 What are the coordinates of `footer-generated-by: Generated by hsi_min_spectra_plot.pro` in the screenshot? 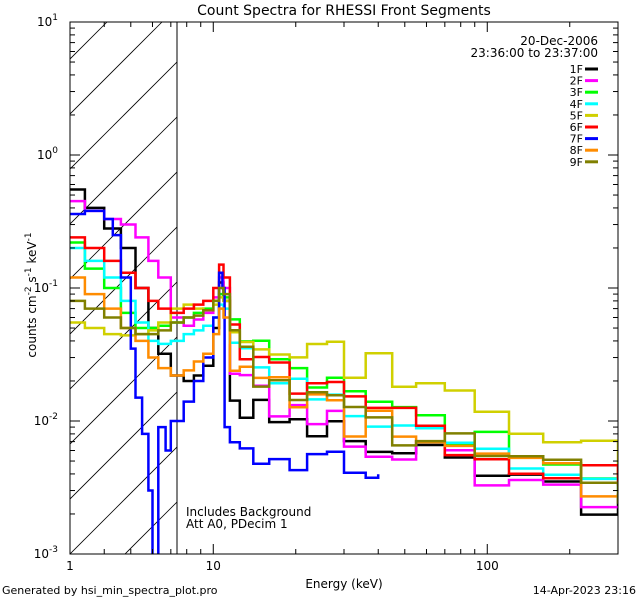 It's located at (110, 590).